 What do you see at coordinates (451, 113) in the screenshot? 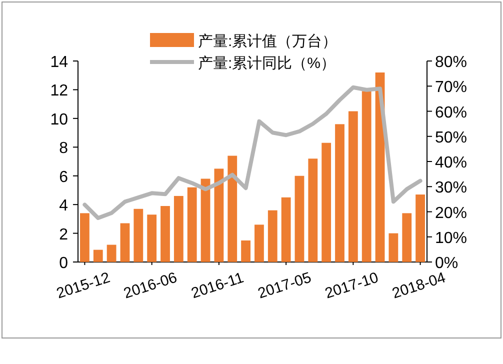
I see `y2-tick-label: 60%` at bounding box center [451, 113].